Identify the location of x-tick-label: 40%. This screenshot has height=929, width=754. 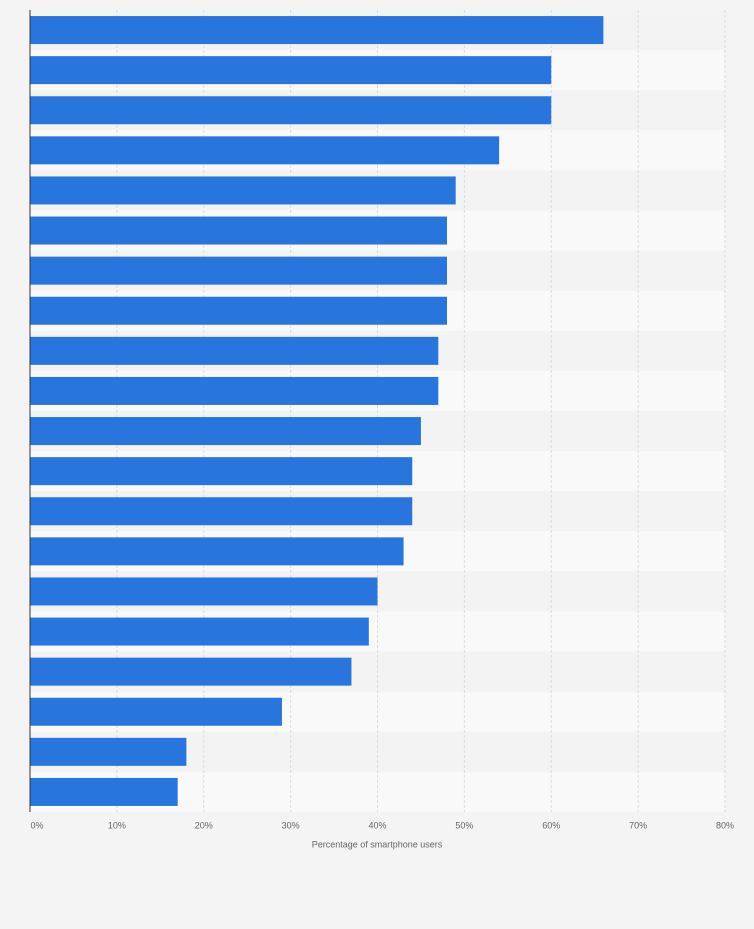
(377, 825).